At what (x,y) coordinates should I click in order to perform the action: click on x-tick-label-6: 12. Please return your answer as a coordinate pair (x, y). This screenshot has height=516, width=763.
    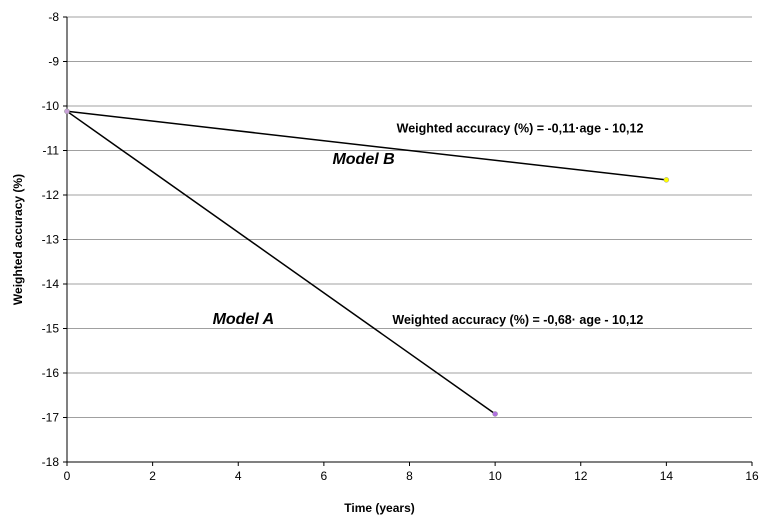
    Looking at the image, I should click on (581, 476).